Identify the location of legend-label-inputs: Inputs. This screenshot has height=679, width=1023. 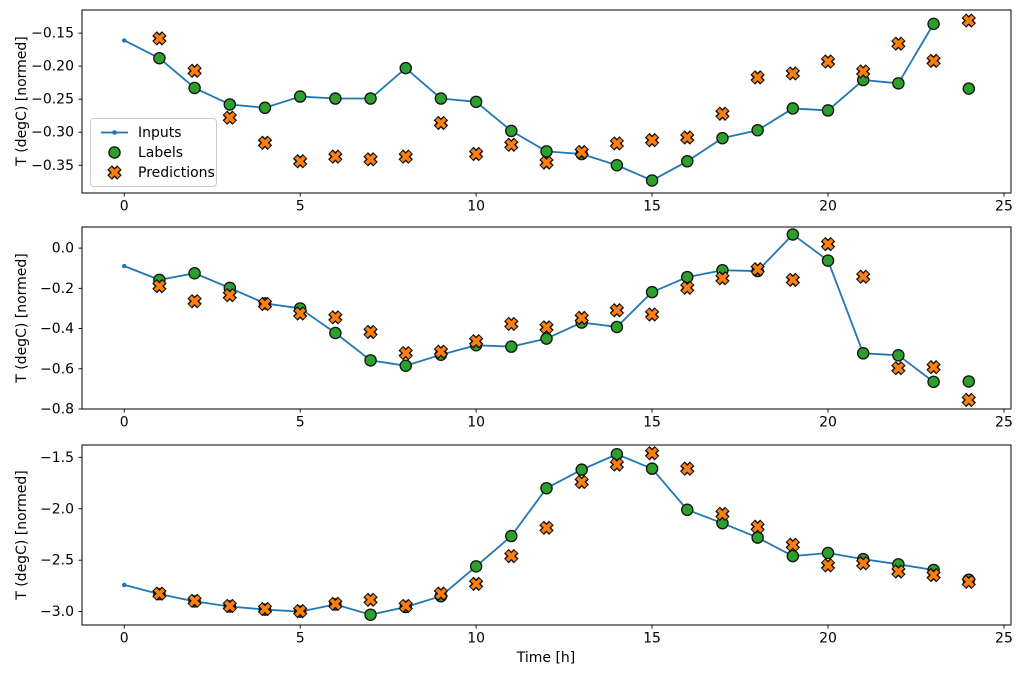
(160, 132).